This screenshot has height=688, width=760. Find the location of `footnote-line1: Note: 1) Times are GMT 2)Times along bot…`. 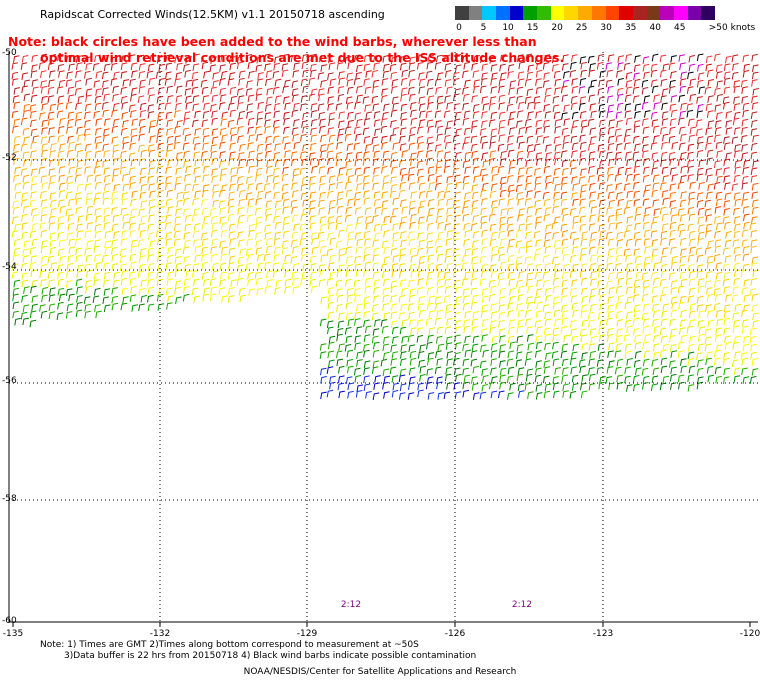

footnote-line1: Note: 1) Times are GMT 2)Times along bot… is located at coordinates (229, 645).